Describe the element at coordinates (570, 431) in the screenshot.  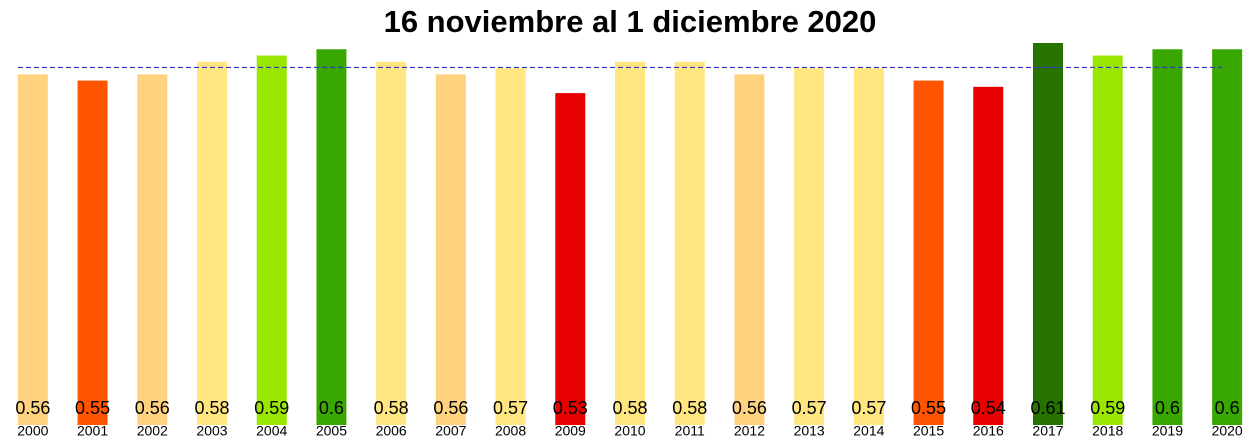
I see `x-tick-label: 2009` at that location.